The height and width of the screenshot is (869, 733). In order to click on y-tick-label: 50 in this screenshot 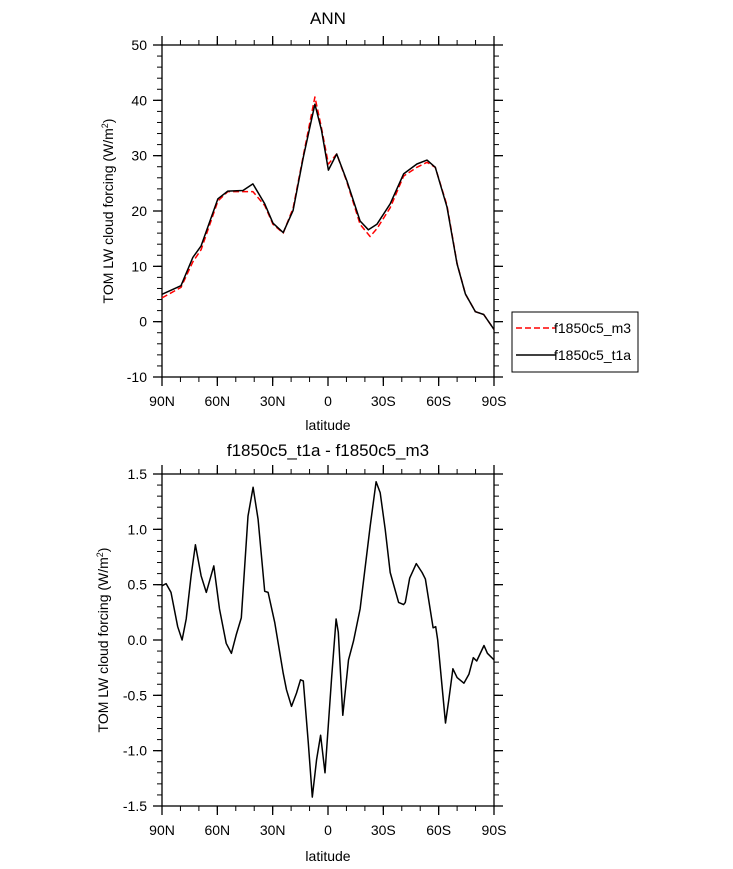, I will do `click(139, 45)`.